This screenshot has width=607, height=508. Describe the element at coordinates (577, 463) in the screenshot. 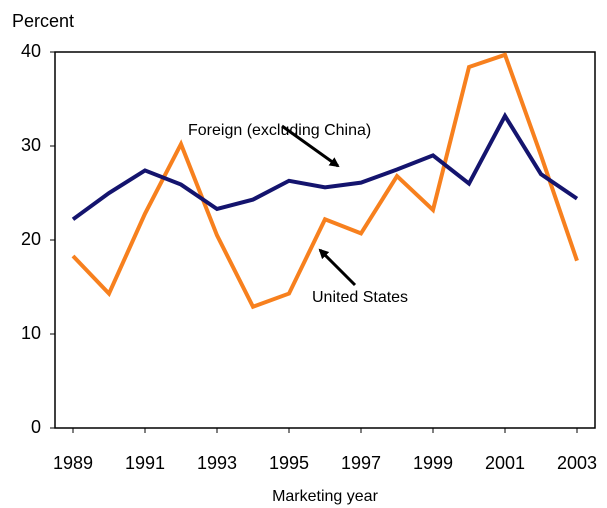

I see `x-tick-label: 2003` at that location.